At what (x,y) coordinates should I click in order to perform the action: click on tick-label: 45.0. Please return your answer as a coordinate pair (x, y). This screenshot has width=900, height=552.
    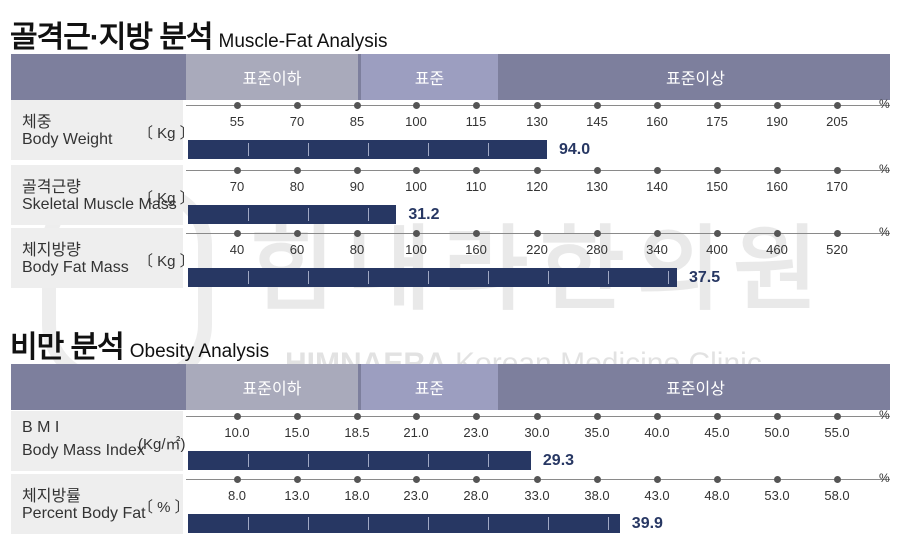
    Looking at the image, I should click on (717, 432).